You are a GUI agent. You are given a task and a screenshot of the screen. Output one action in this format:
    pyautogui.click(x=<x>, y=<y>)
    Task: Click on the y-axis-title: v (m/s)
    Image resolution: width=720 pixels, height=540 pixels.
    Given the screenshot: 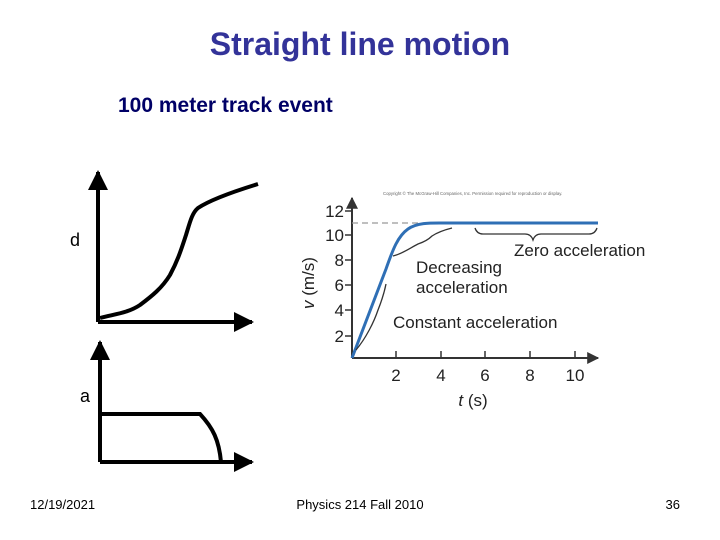 What is the action you would take?
    pyautogui.click(x=308, y=283)
    